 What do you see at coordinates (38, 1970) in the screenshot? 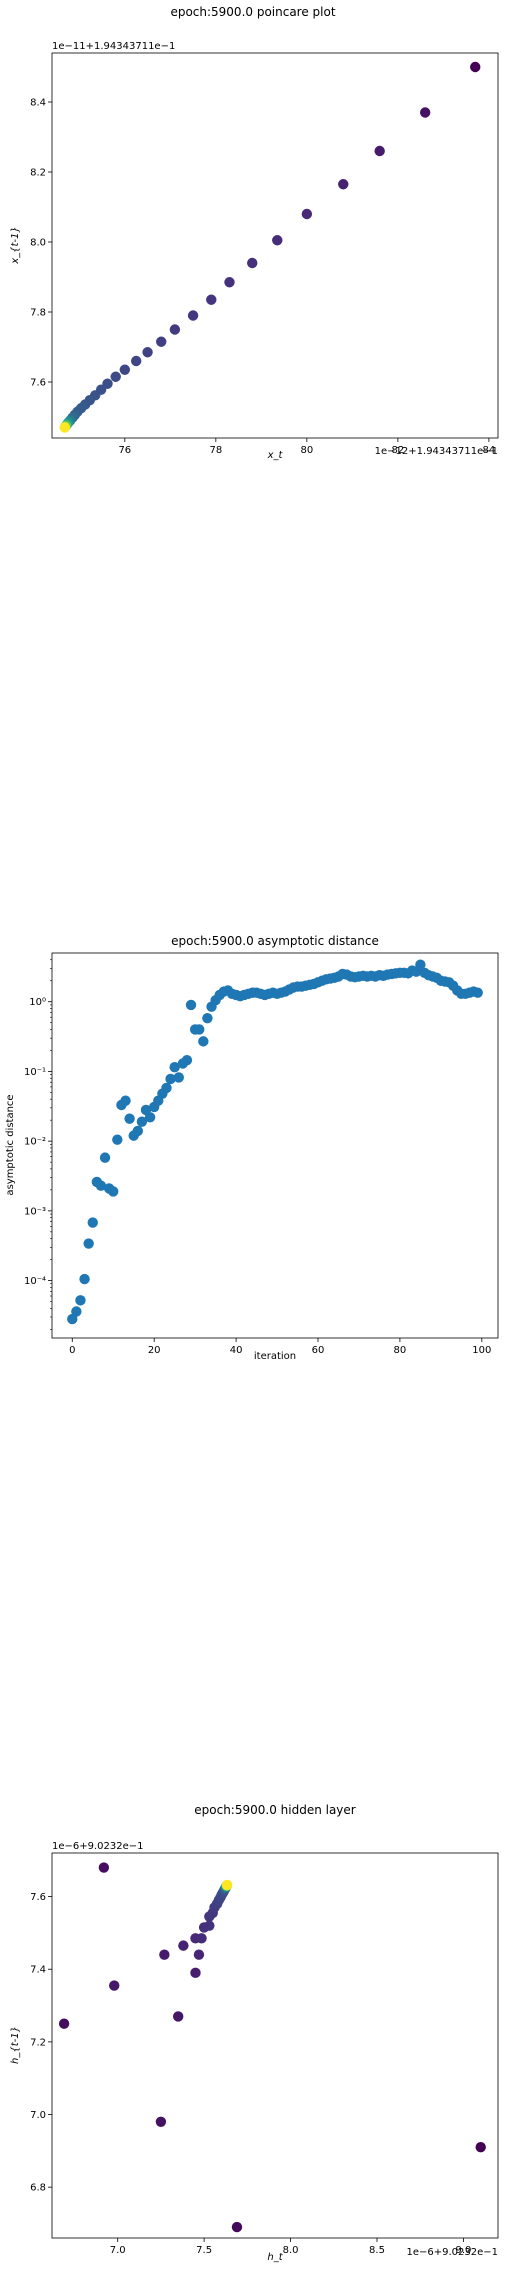
I see `y-tick-label: 7.4` at bounding box center [38, 1970].